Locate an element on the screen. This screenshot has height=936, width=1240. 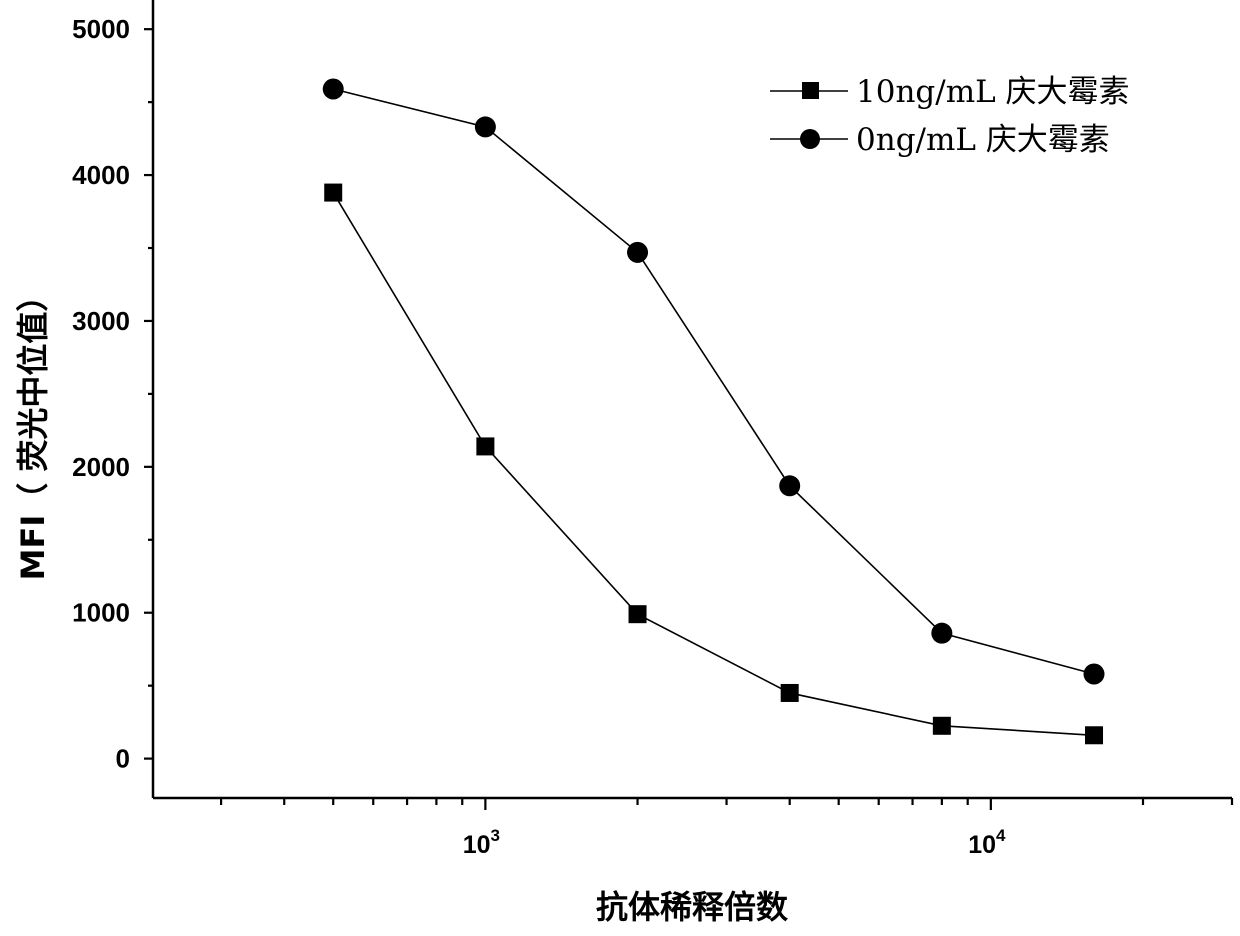
y-ticks: 0 1000 2000 3000 4000 5000 is located at coordinates (112, 393).